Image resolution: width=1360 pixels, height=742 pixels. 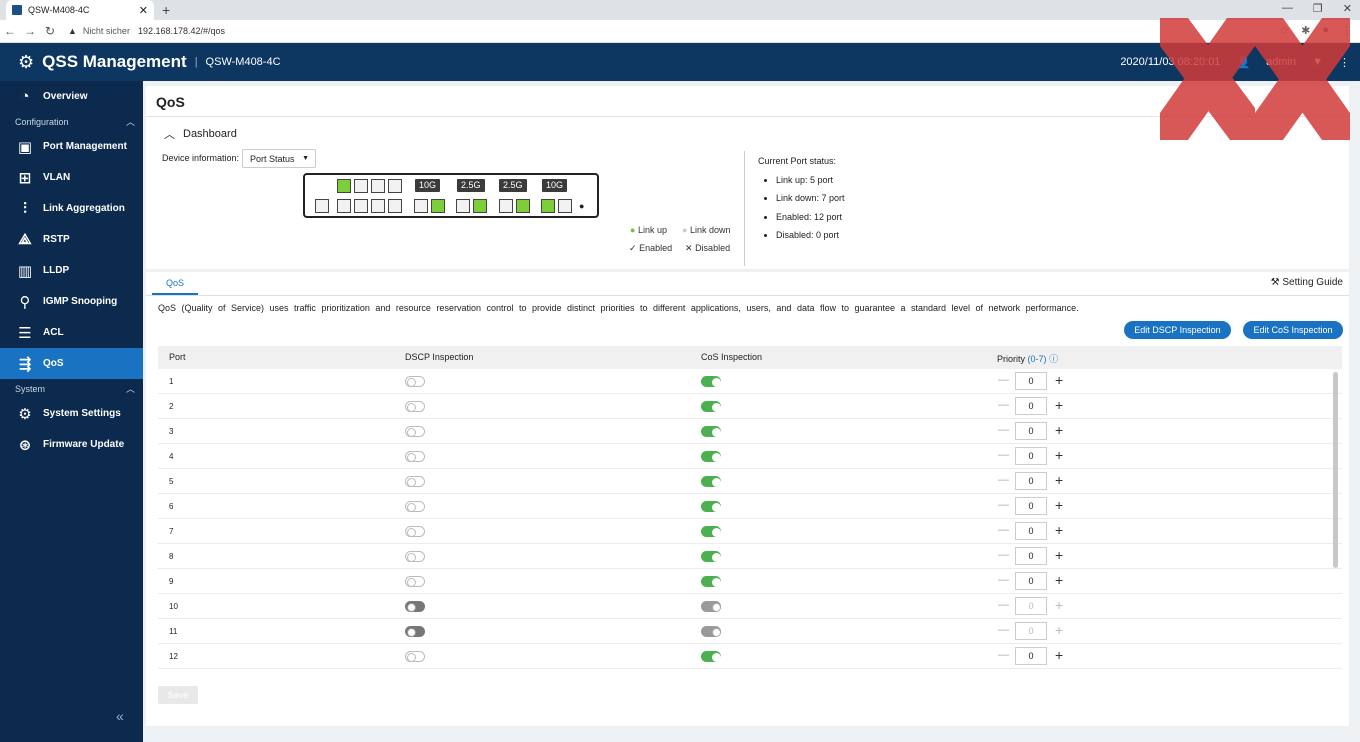 What do you see at coordinates (1346, 31) in the screenshot?
I see `menu-icon: ⋮` at bounding box center [1346, 31].